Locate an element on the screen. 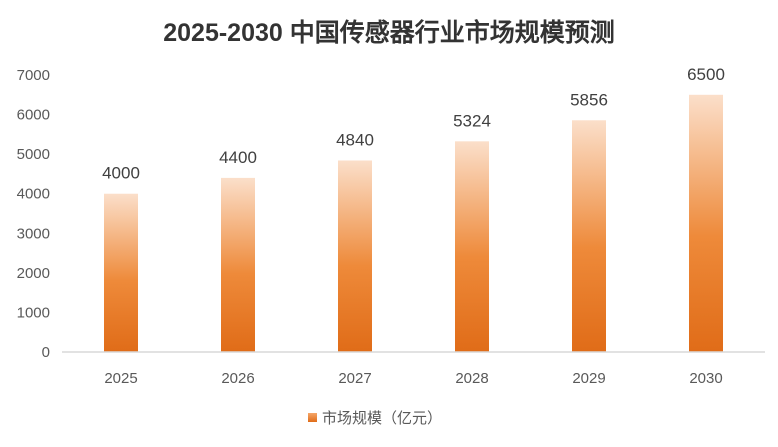  x-tick-label: 2029 is located at coordinates (588, 378).